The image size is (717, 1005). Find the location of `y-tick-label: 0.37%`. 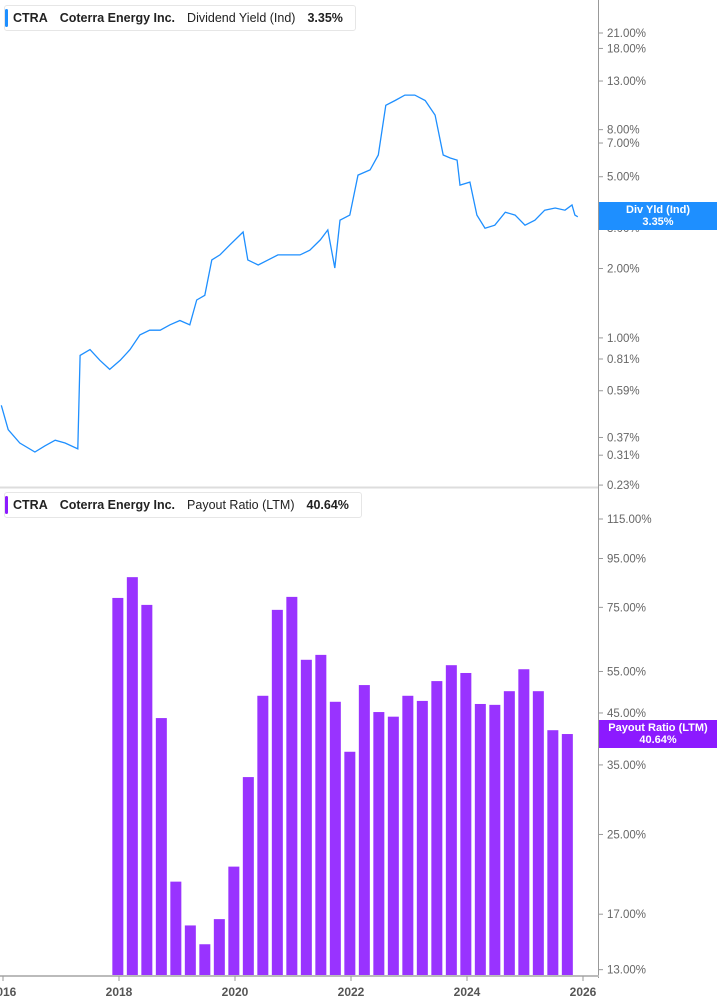

y-tick-label: 0.37% is located at coordinates (623, 438).